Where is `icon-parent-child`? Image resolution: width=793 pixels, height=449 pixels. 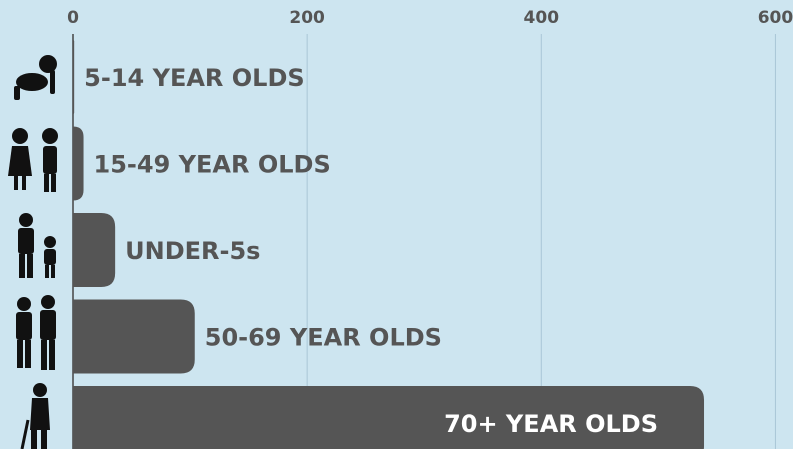
icon-parent-child is located at coordinates (37, 245).